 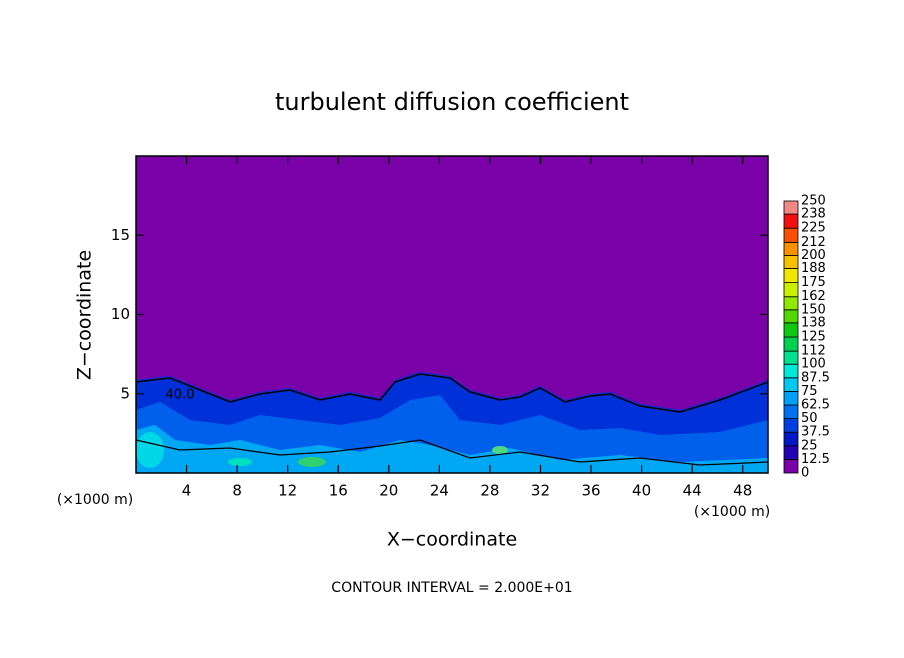 What do you see at coordinates (813, 201) in the screenshot?
I see `colorbar-label: 250` at bounding box center [813, 201].